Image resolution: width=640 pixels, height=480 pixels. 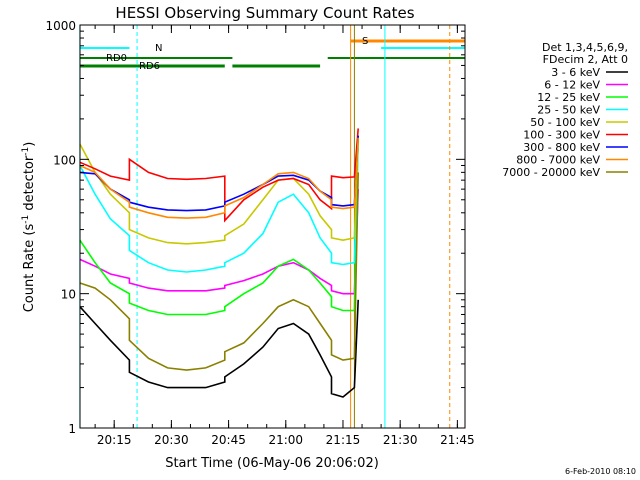 I want to click on y-tick-label: 10, so click(x=68, y=295).